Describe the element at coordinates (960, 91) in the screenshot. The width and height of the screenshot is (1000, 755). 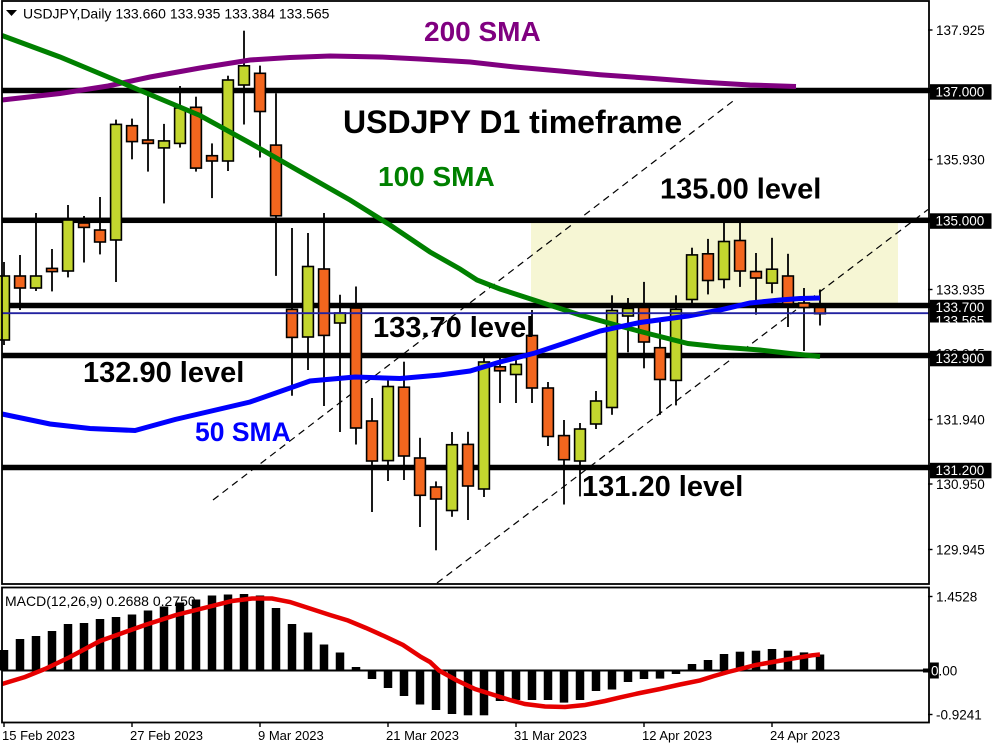
I see `svg-text: 137.000` at that location.